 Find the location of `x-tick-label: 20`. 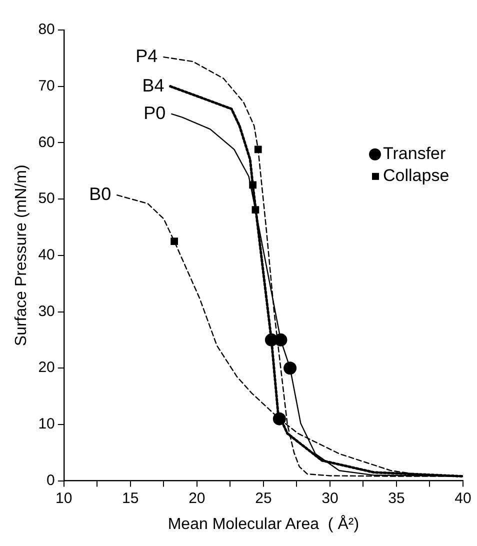

x-tick-label: 20 is located at coordinates (197, 498).